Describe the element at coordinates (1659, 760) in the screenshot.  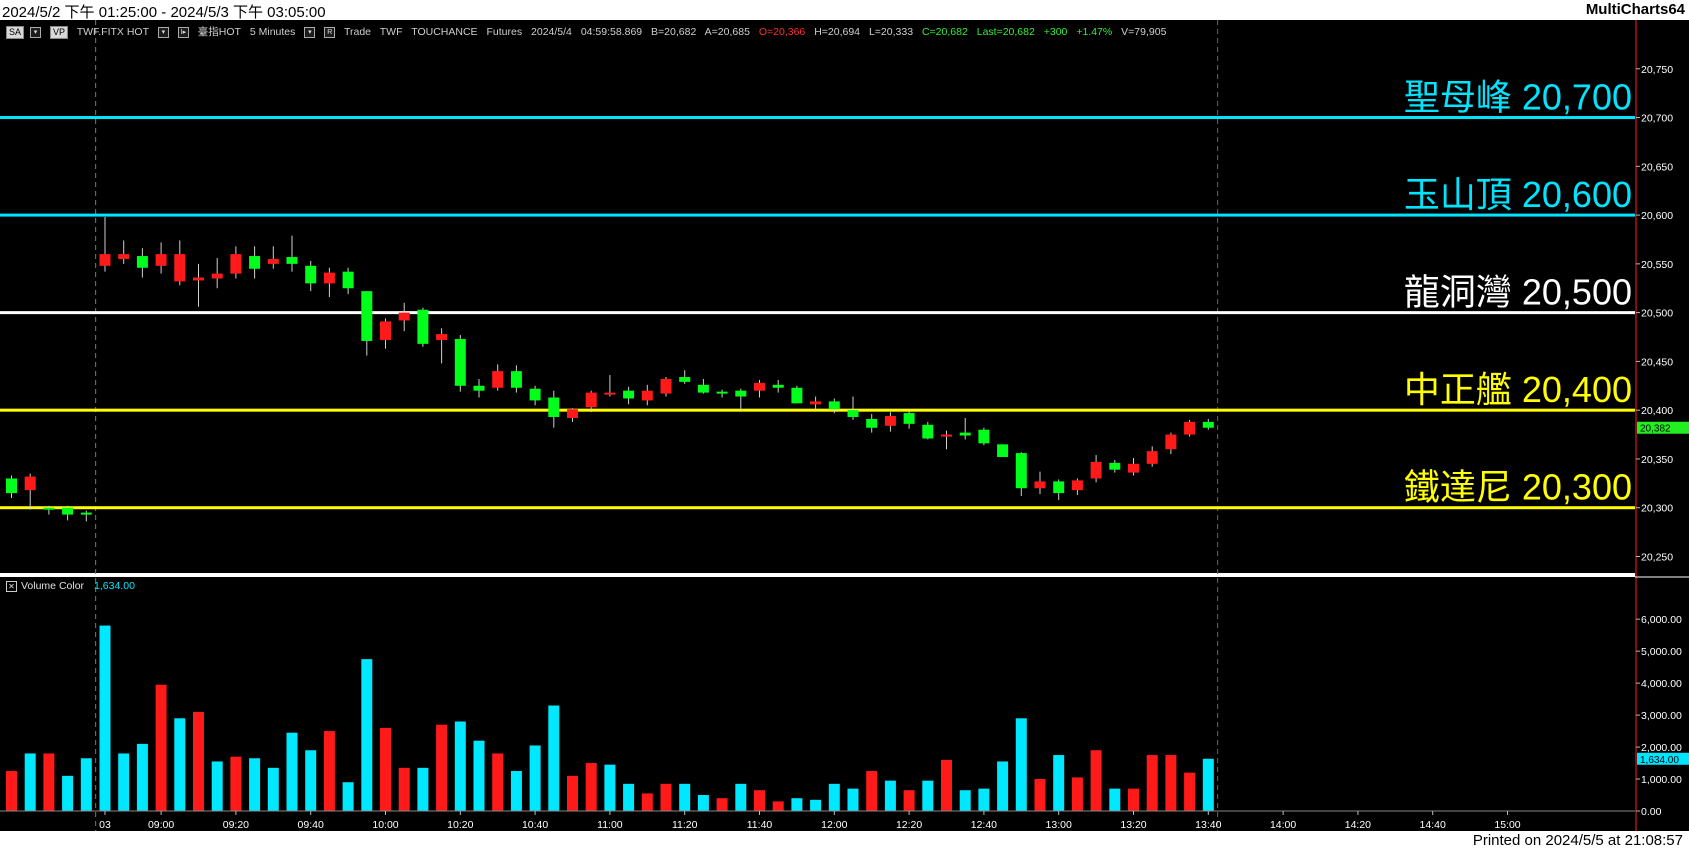
I see `volume-value-label: 1,634.00` at that location.